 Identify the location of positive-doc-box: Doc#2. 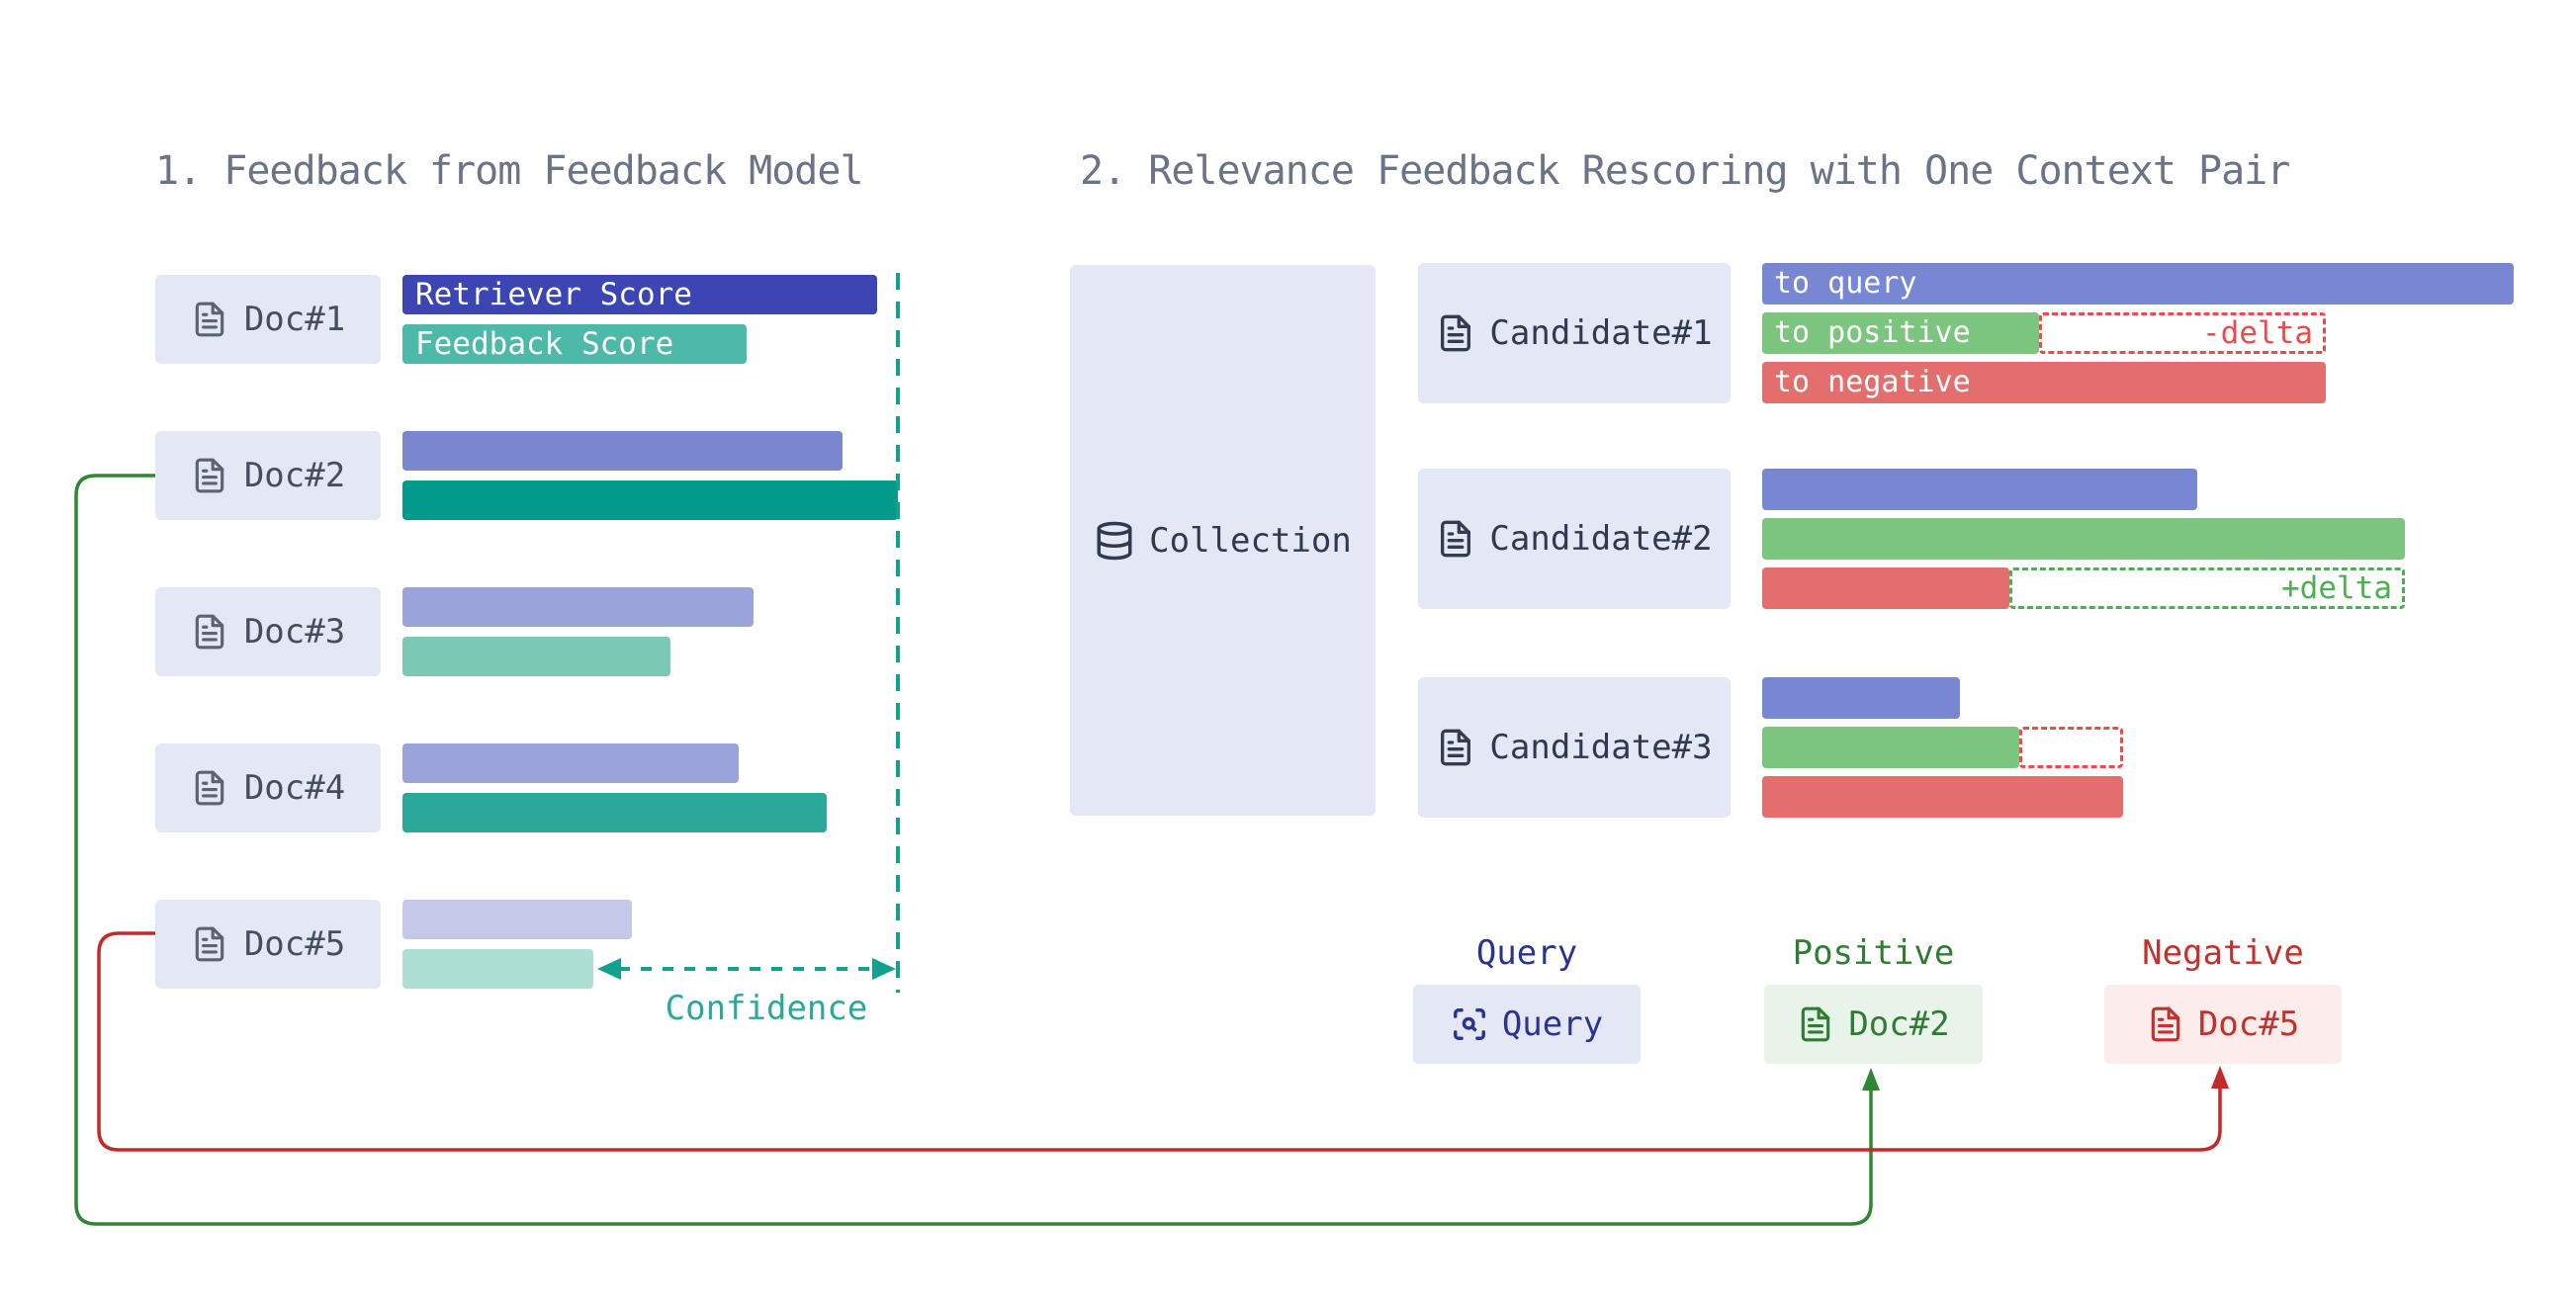
(1873, 1024).